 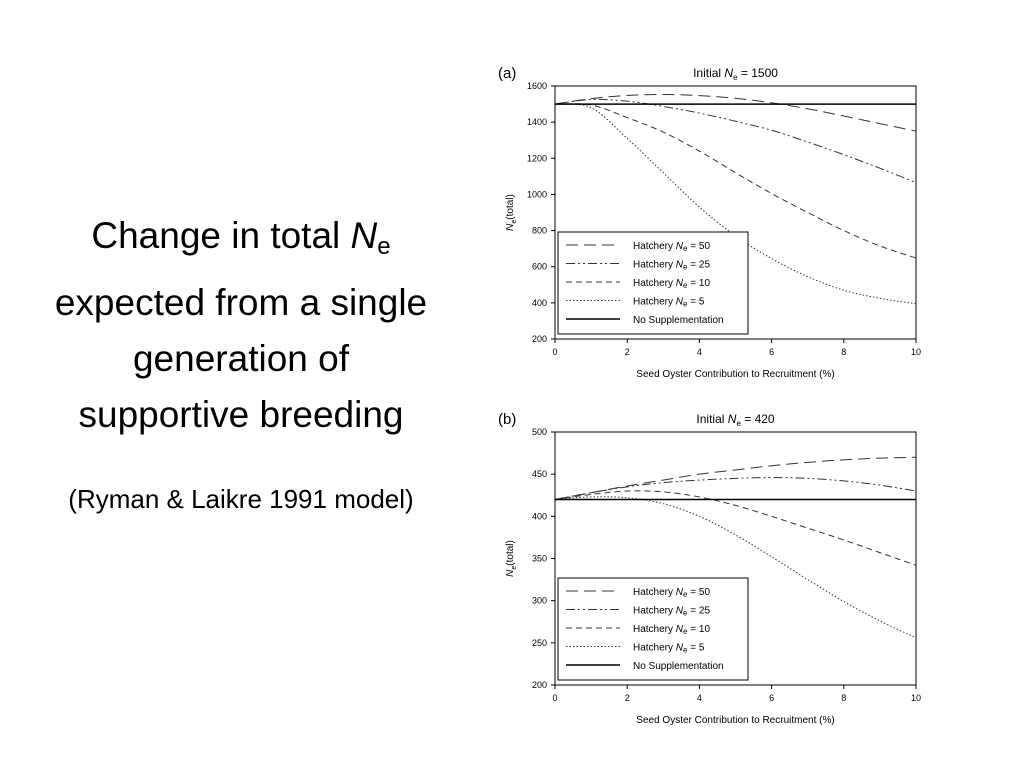 What do you see at coordinates (539, 231) in the screenshot?
I see `y-tick-label: 800` at bounding box center [539, 231].